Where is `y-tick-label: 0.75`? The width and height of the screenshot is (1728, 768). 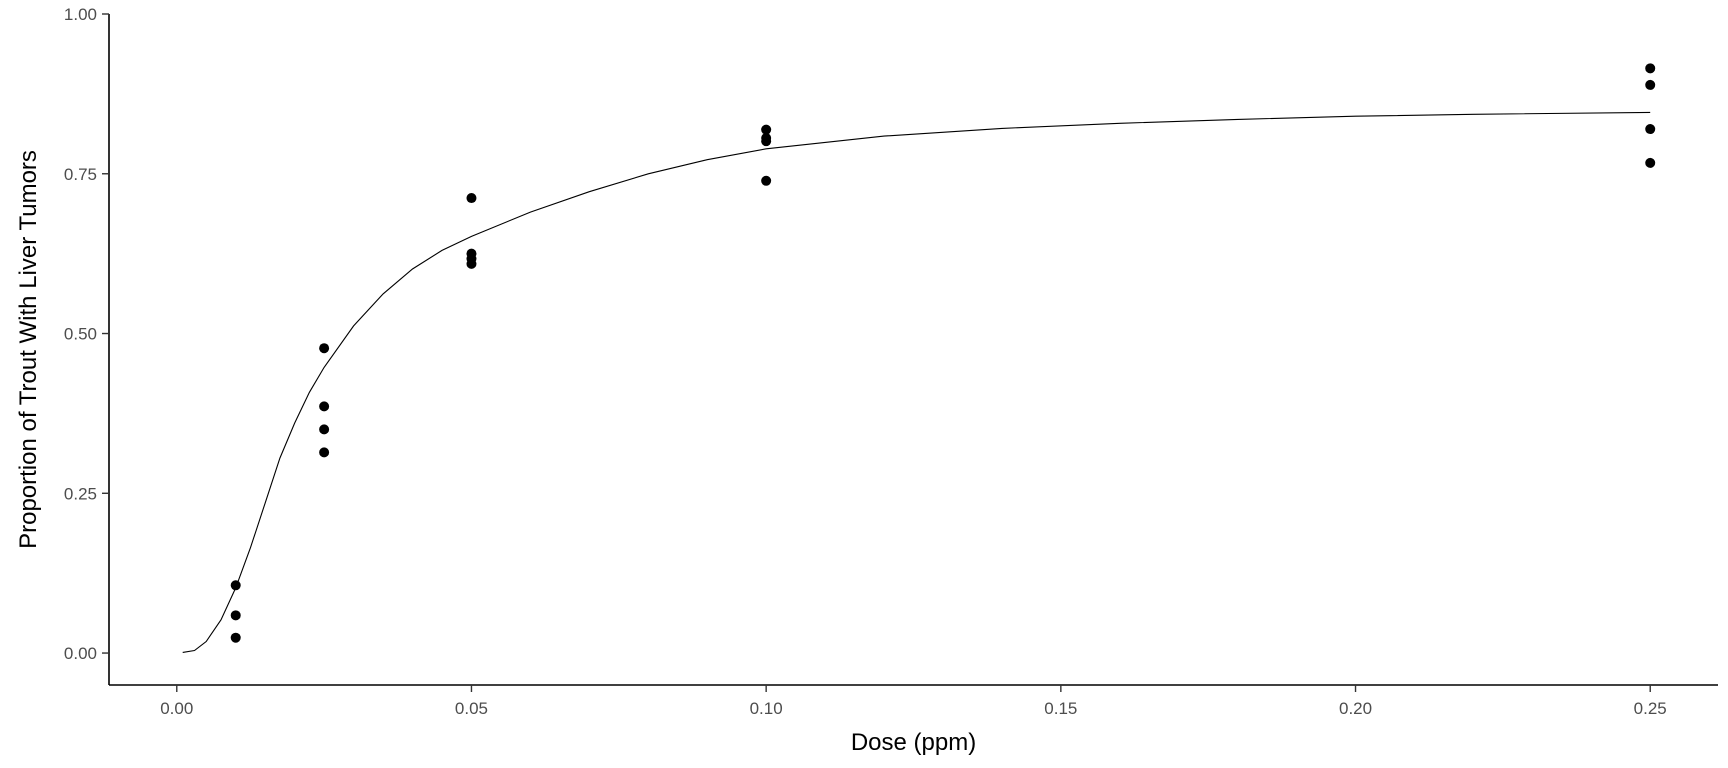 y-tick-label: 0.75 is located at coordinates (80, 174).